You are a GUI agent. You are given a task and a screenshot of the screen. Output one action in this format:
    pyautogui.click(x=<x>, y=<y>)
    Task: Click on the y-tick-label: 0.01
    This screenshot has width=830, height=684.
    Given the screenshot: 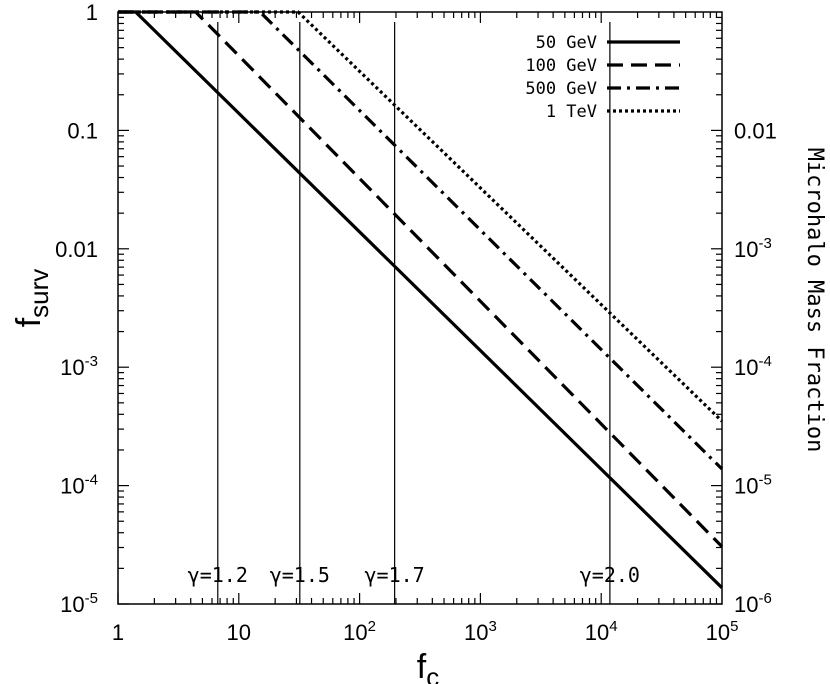 What is the action you would take?
    pyautogui.click(x=76, y=249)
    